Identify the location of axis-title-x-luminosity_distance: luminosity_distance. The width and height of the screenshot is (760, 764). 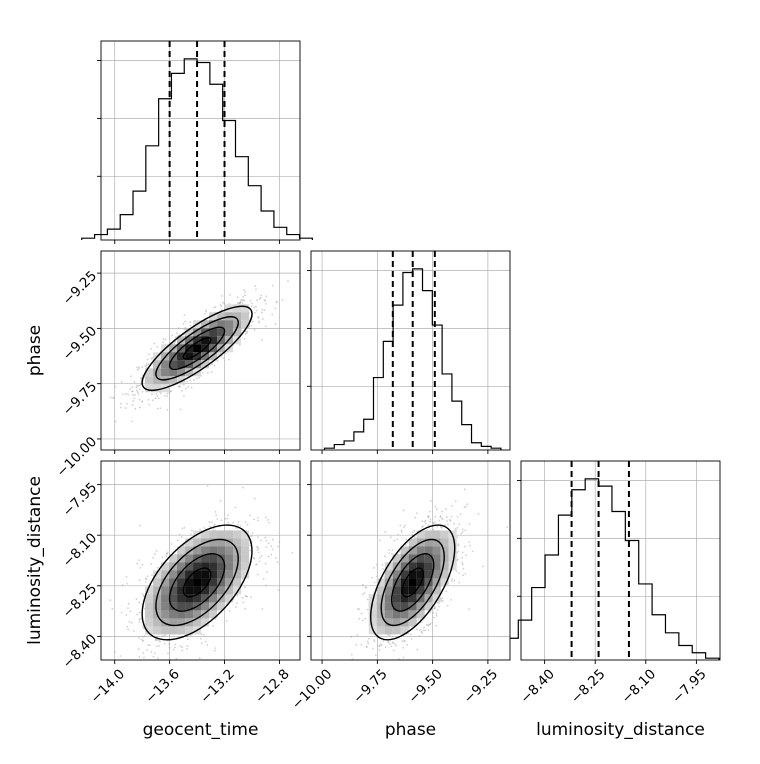
(620, 730).